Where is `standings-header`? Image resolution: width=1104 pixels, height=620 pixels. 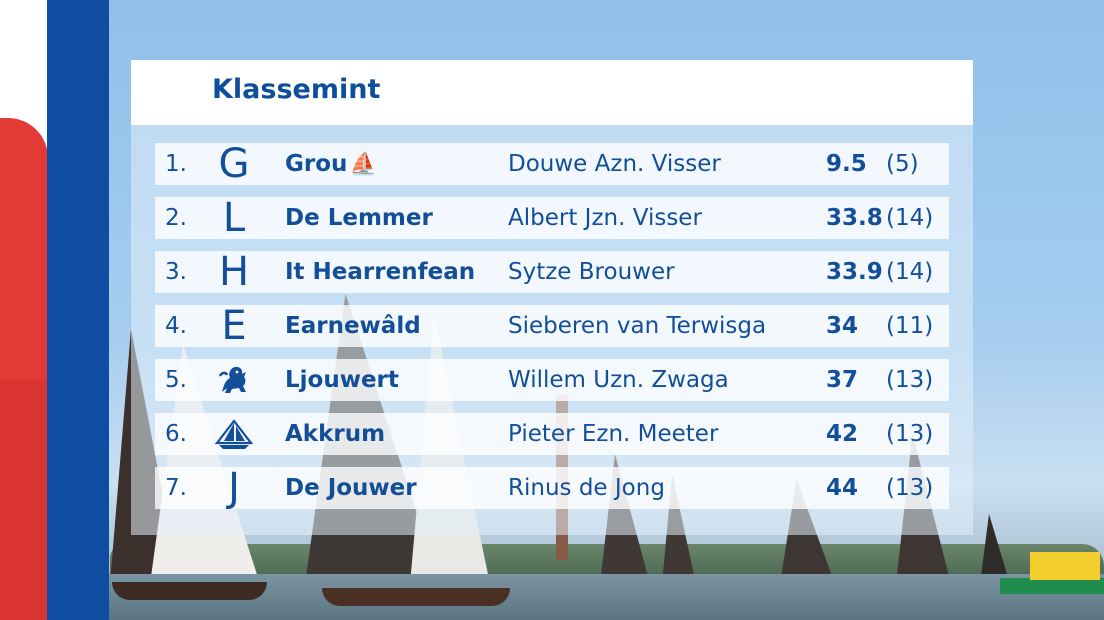
standings-header is located at coordinates (552, 92).